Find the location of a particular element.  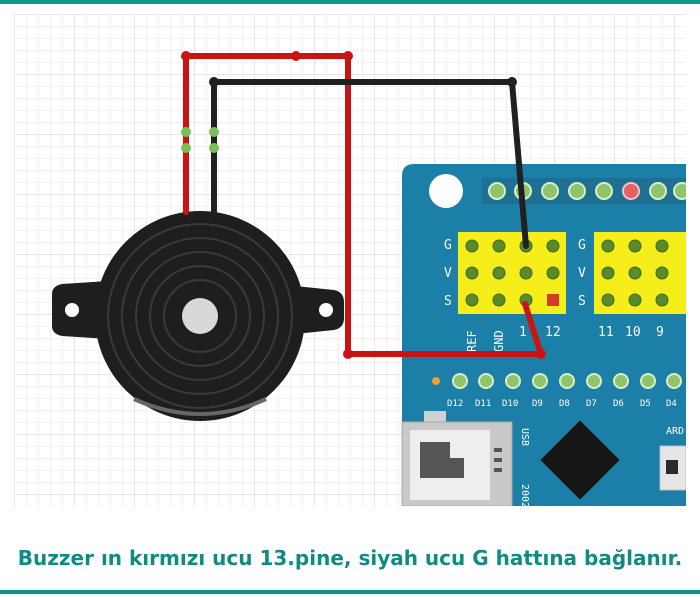

reset-button is located at coordinates (672, 468).